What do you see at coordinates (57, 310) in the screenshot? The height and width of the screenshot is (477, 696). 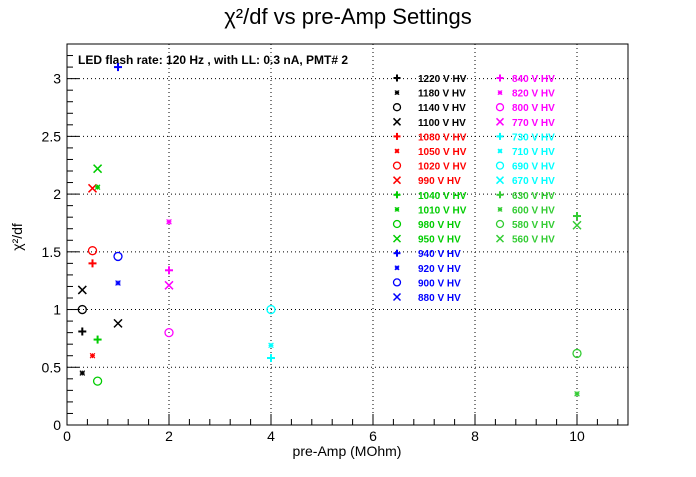 I see `y-tick-label: 1` at bounding box center [57, 310].